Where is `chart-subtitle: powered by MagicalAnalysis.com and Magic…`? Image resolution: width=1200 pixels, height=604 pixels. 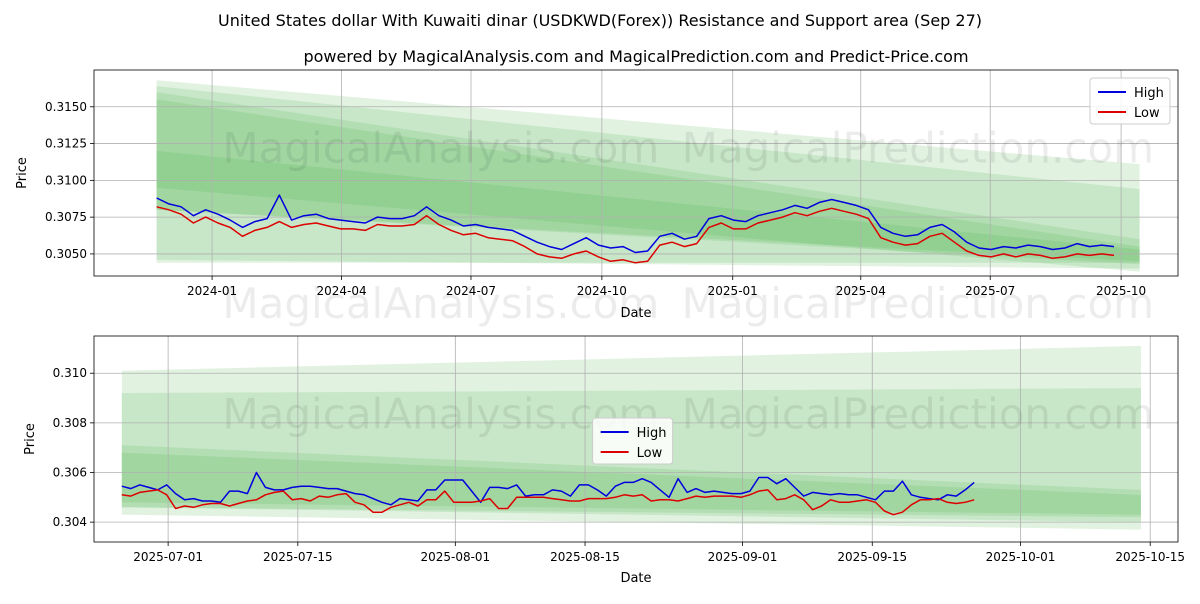 chart-subtitle: powered by MagicalAnalysis.com and Magic… is located at coordinates (635, 56).